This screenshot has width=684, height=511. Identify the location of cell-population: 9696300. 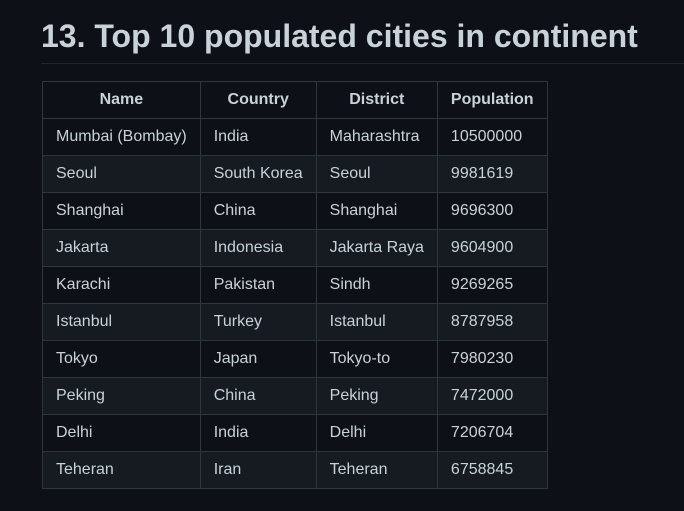
(492, 211).